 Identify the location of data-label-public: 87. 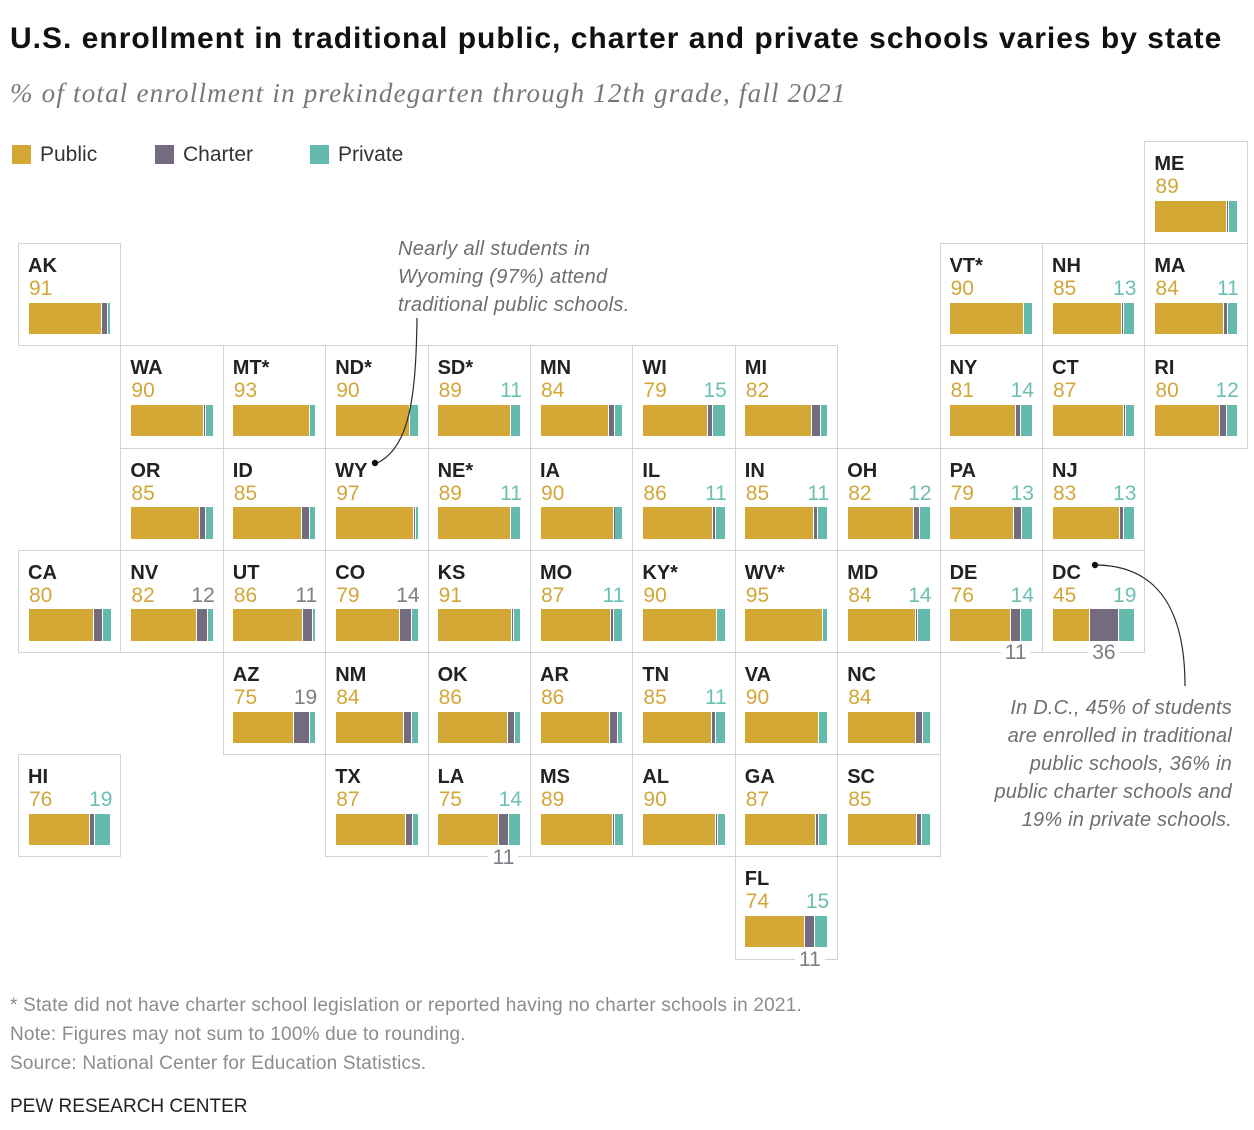
(348, 800).